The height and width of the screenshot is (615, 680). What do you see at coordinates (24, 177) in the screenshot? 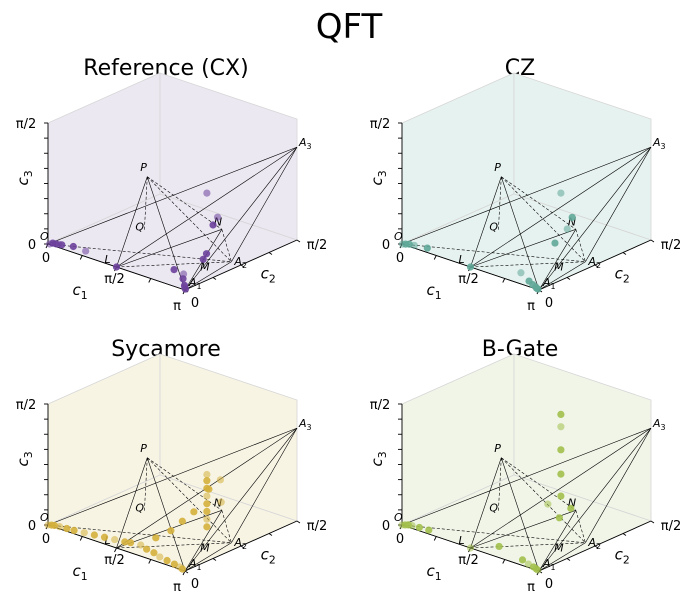
I see `axis-label-c3: c3` at bounding box center [24, 177].